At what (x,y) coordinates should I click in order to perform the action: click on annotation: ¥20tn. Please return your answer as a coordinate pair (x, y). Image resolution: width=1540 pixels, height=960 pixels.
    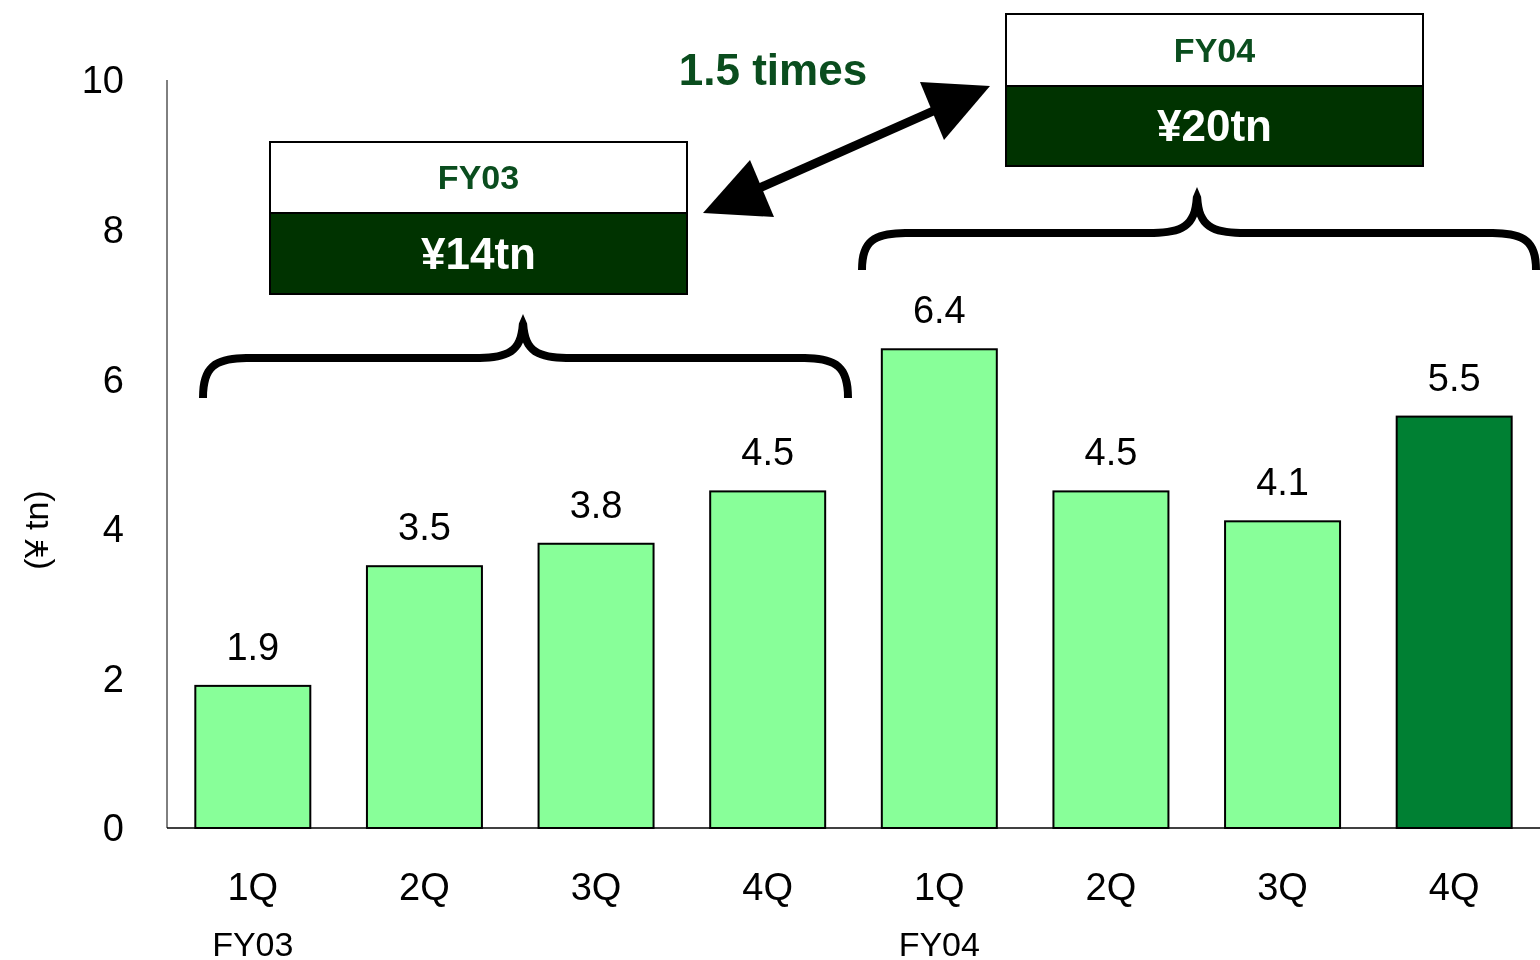
    Looking at the image, I should click on (1214, 126).